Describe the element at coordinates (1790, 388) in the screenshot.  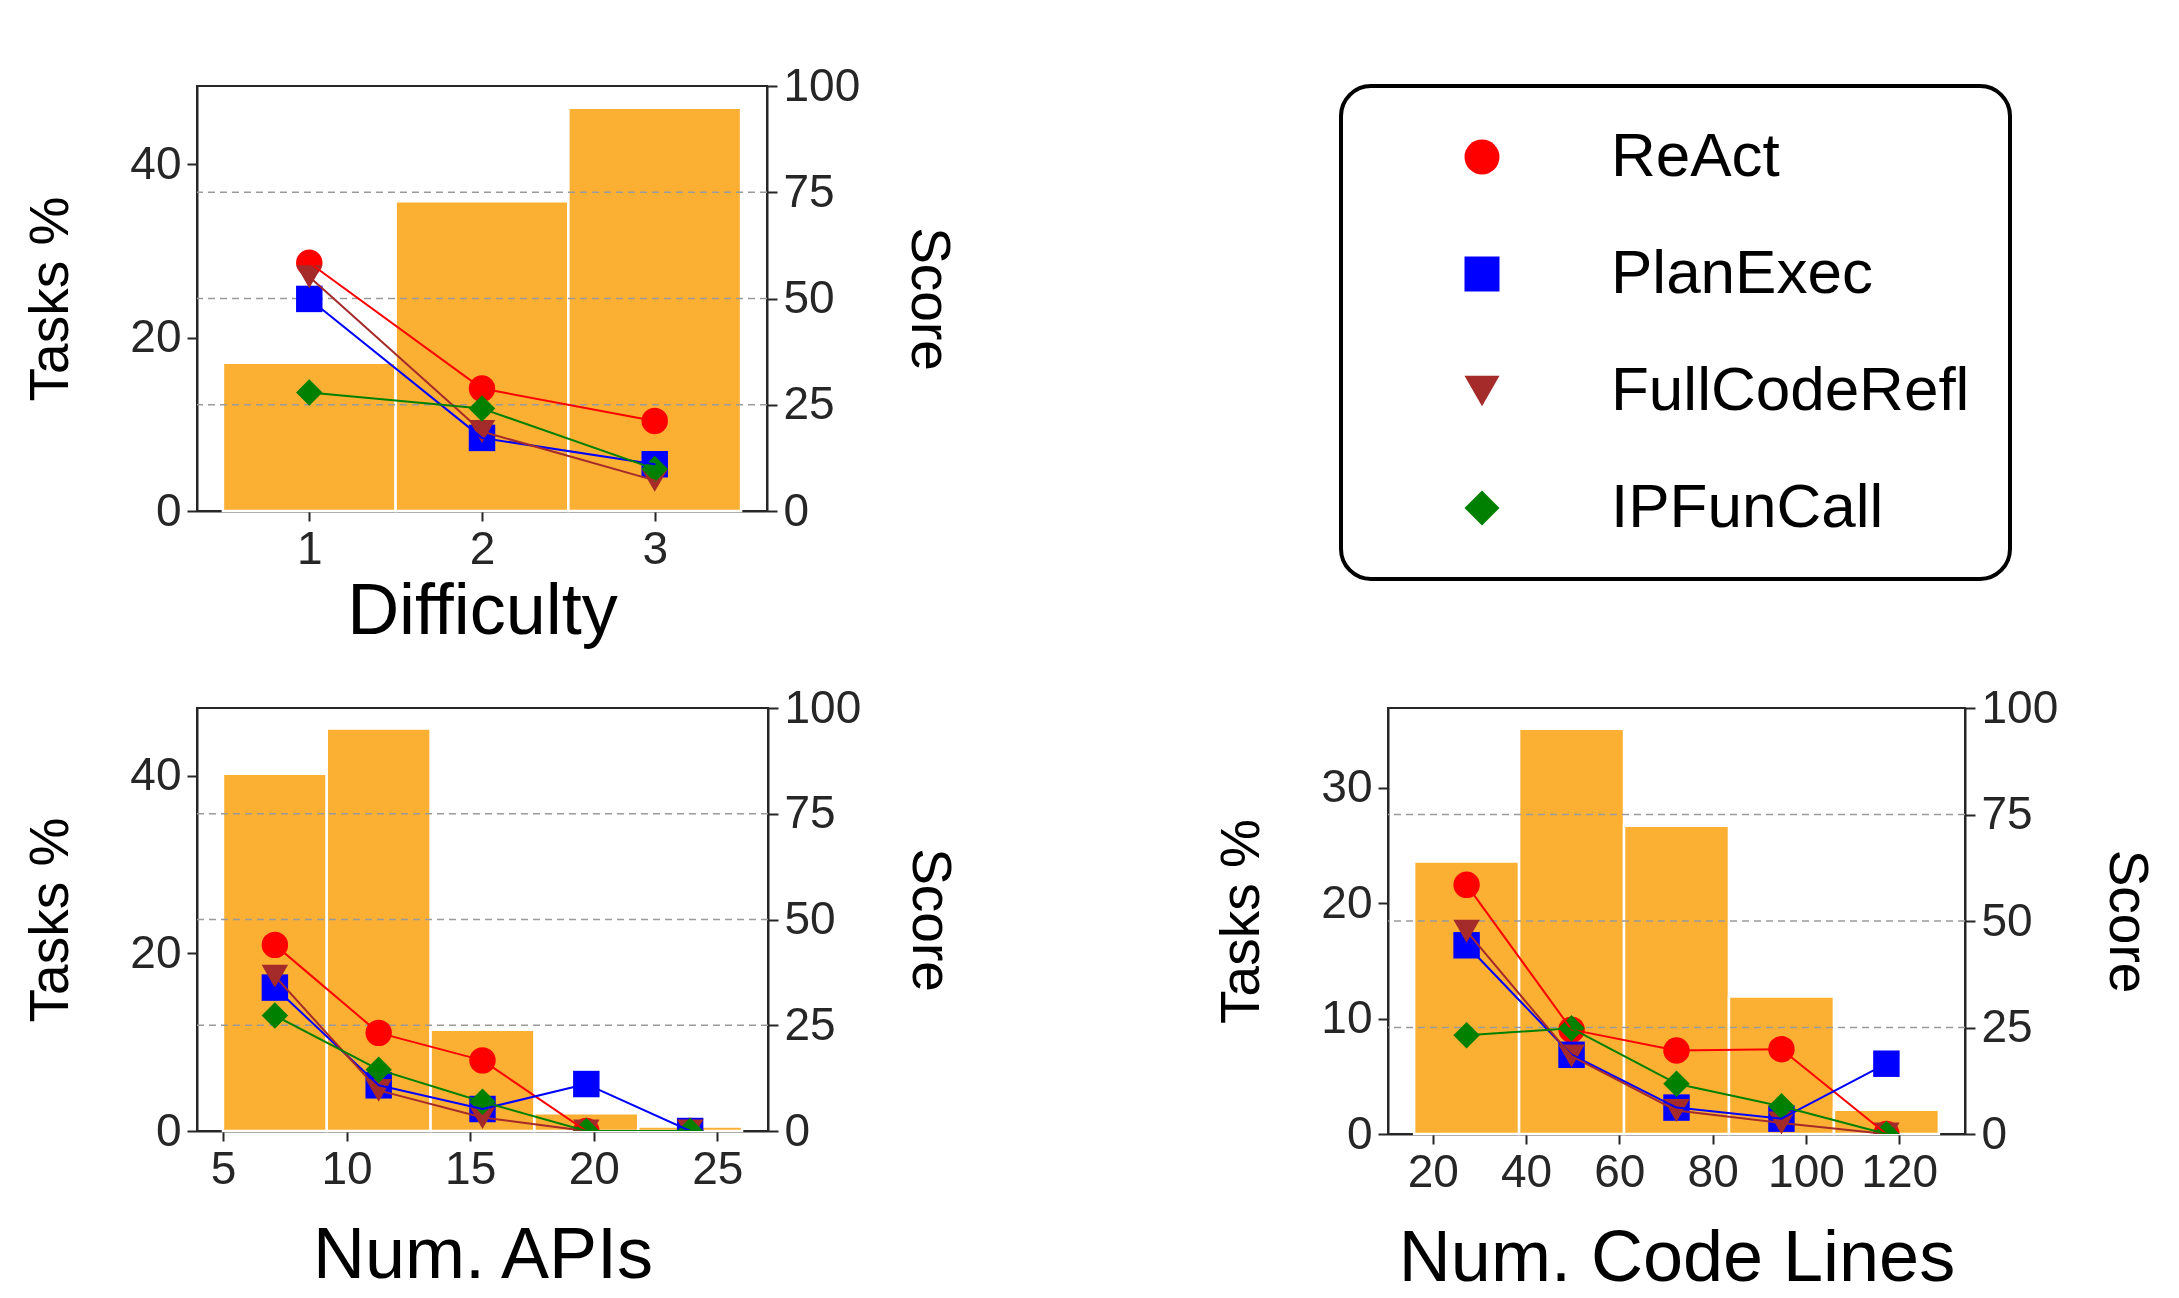
I see `legend-label: FullCodeRefl` at that location.